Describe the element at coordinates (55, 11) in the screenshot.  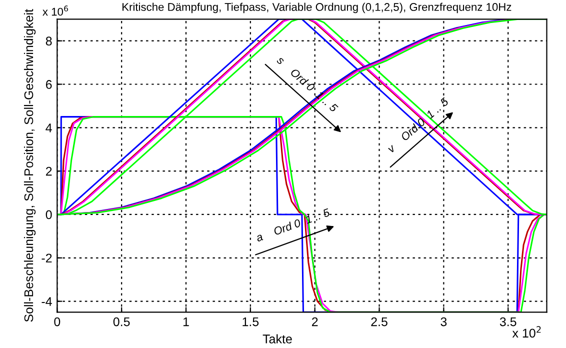
I see `text: x 10$^{6}$` at that location.